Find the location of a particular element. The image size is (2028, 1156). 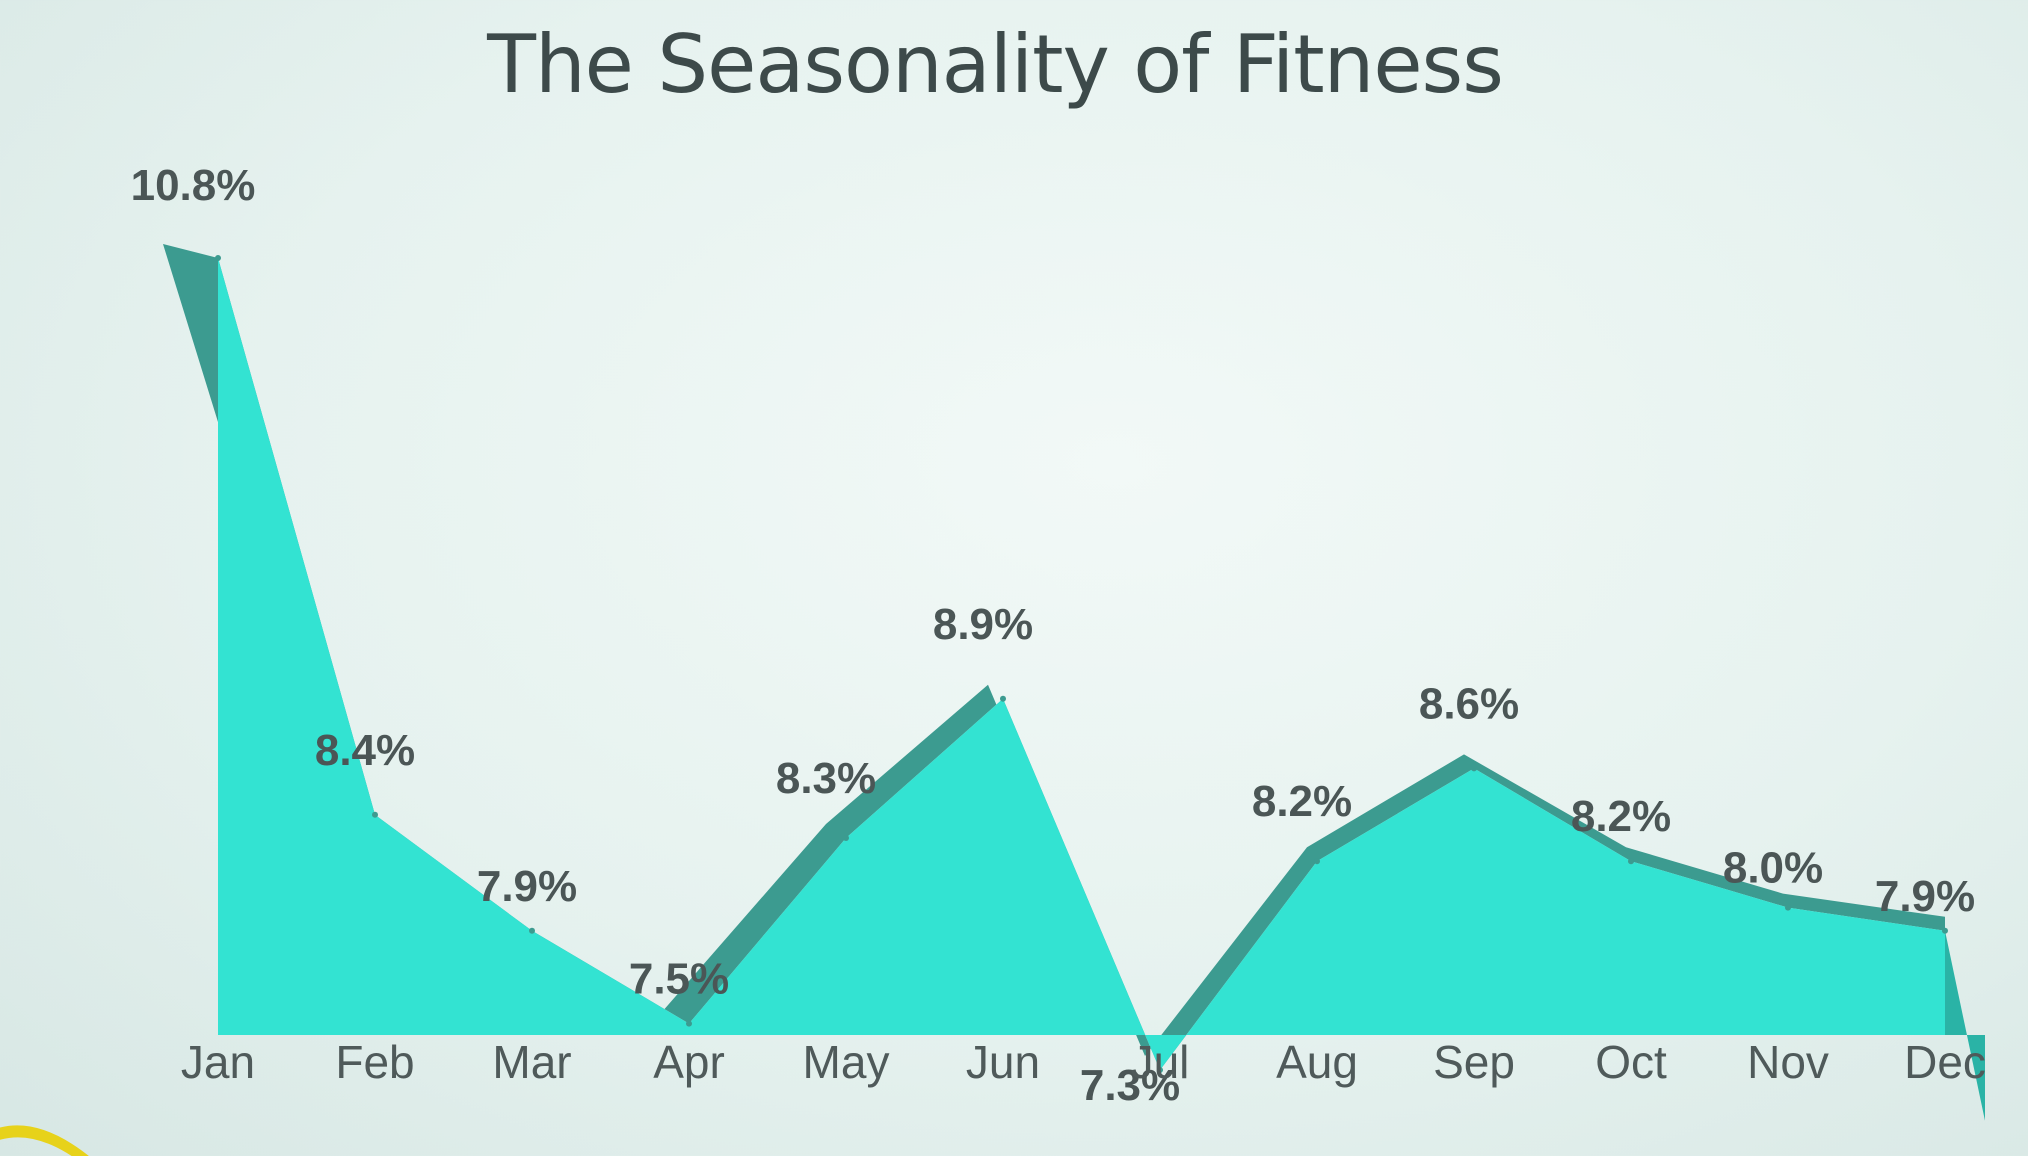

data-point-jun is located at coordinates (1003, 698).